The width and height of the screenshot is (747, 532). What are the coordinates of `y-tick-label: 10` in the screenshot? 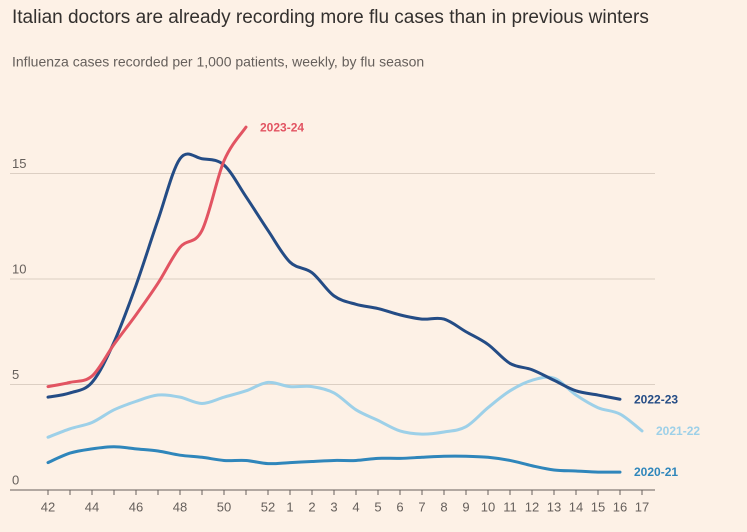 It's located at (19, 268).